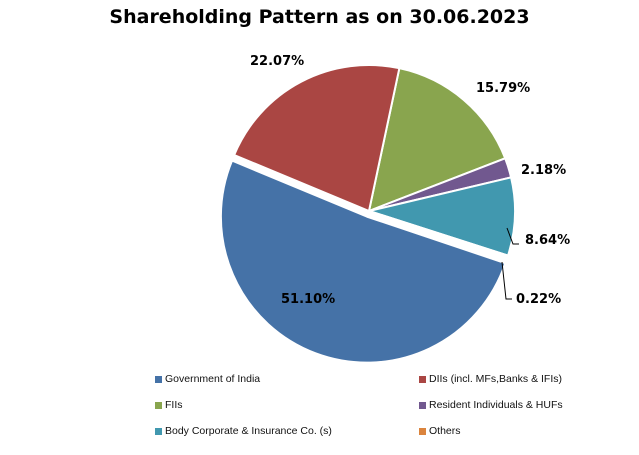 Image resolution: width=639 pixels, height=455 pixels. Describe the element at coordinates (243, 431) in the screenshot. I see `legend-item-body: Body Corporate & Insurance Co. (s)` at that location.